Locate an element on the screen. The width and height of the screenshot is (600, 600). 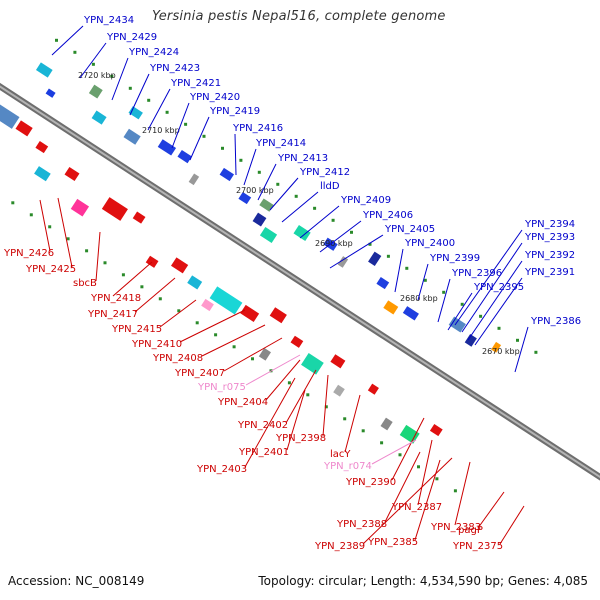
gene-label: YPN_r074 is located at coordinates (347, 466).